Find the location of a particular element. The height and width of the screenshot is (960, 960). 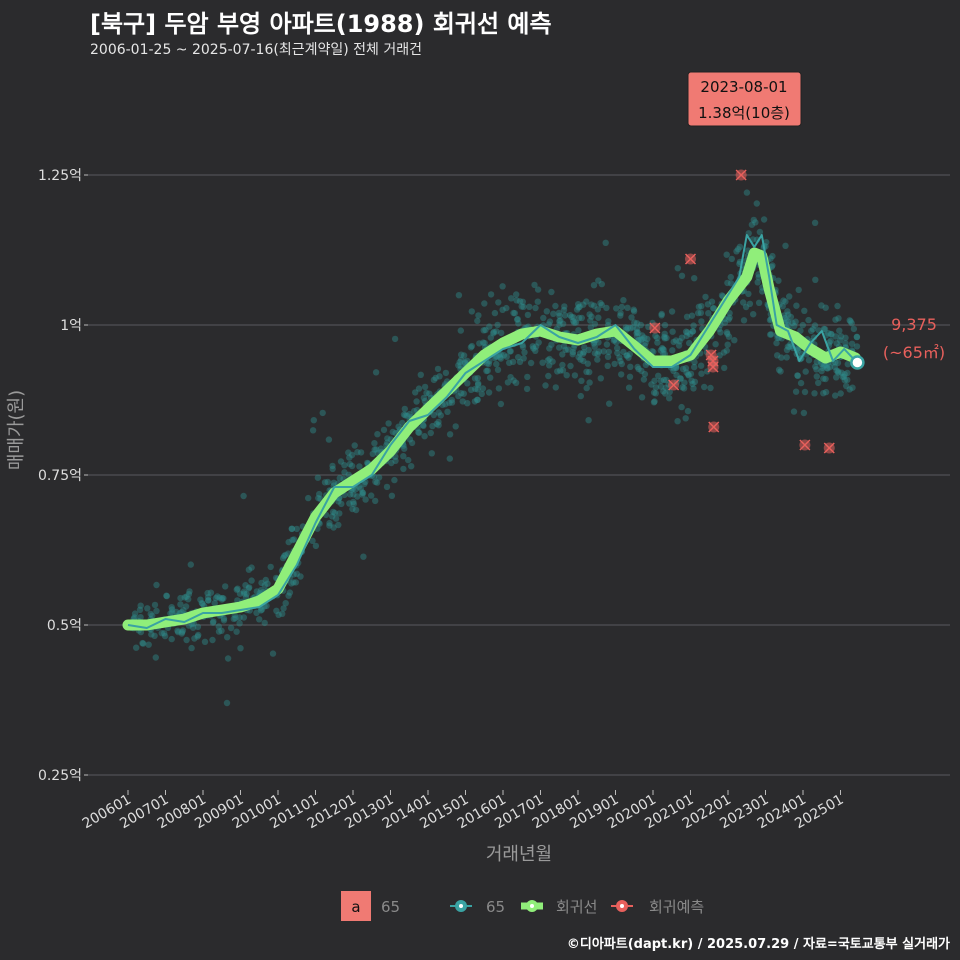

last-point-marker is located at coordinates (857, 362).